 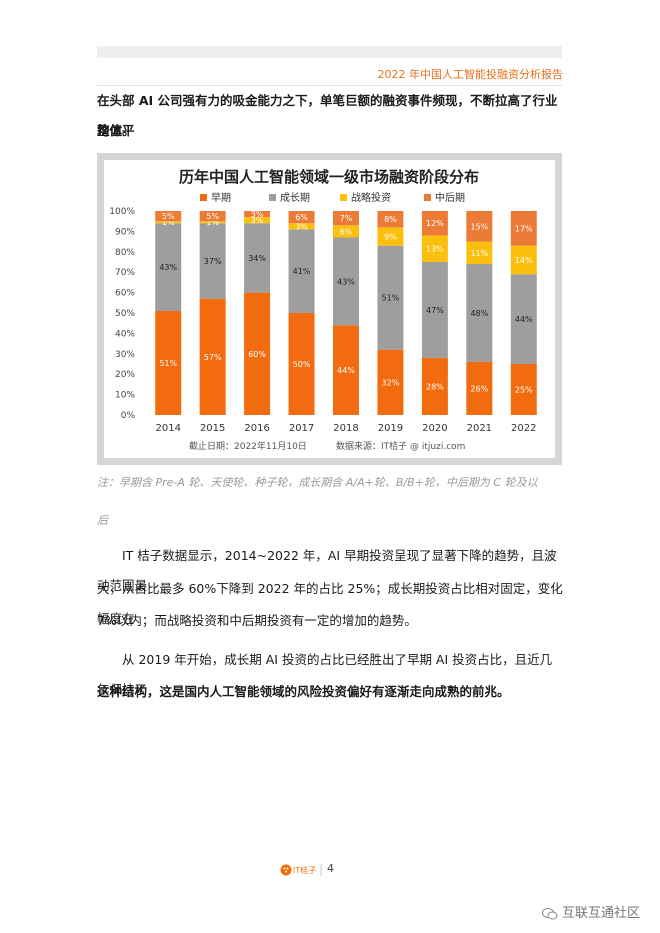 I want to click on y-tick-label: 30%, so click(x=125, y=355).